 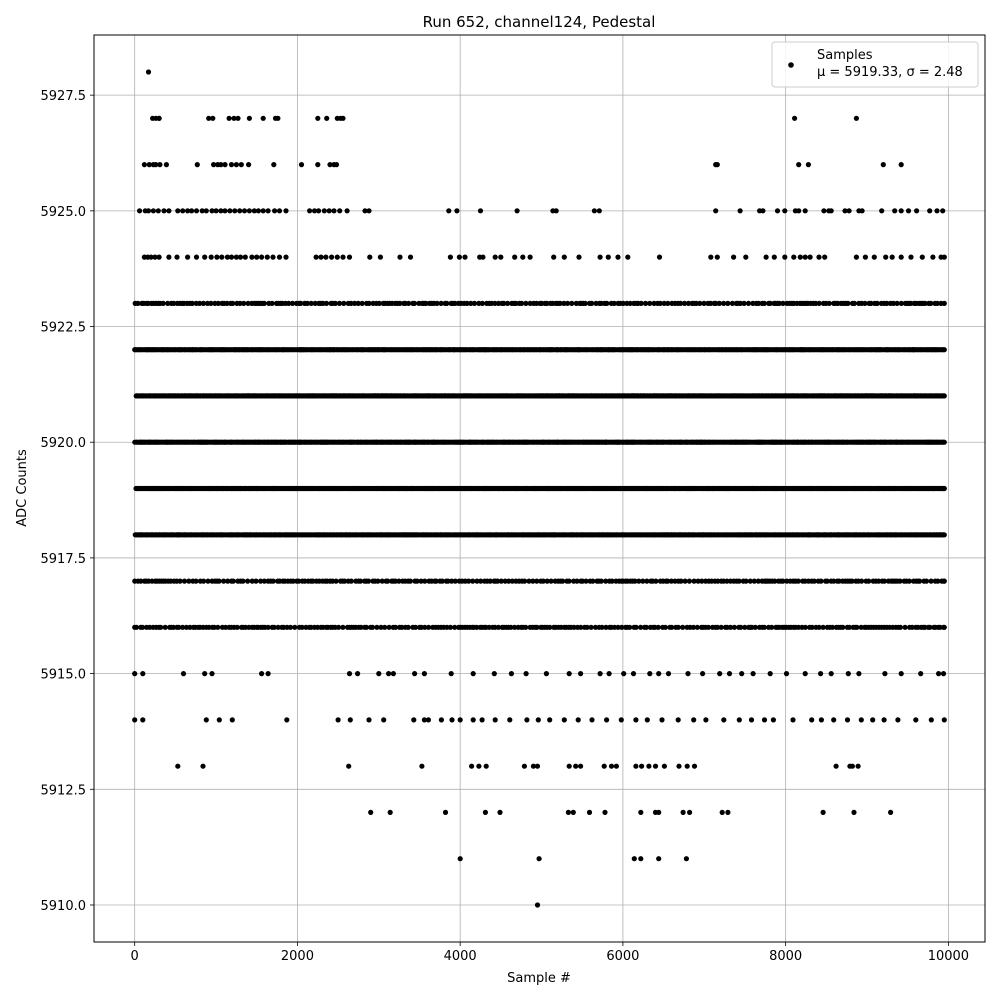 I want to click on x-axis-label: Sample #, so click(x=539, y=978).